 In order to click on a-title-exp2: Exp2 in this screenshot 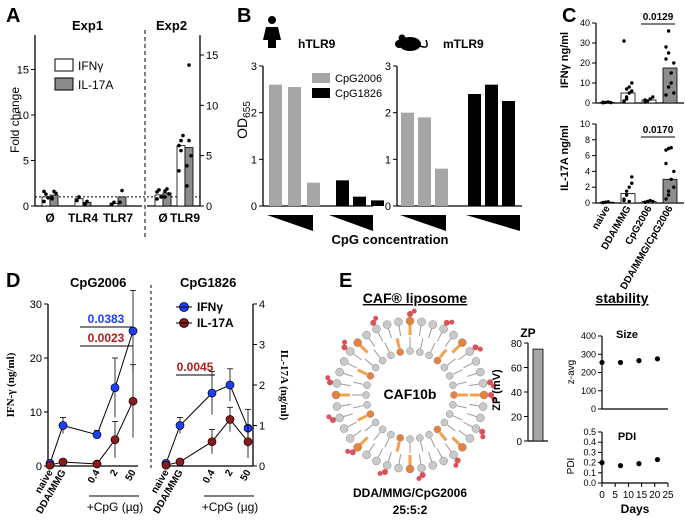, I will do `click(171, 25)`.